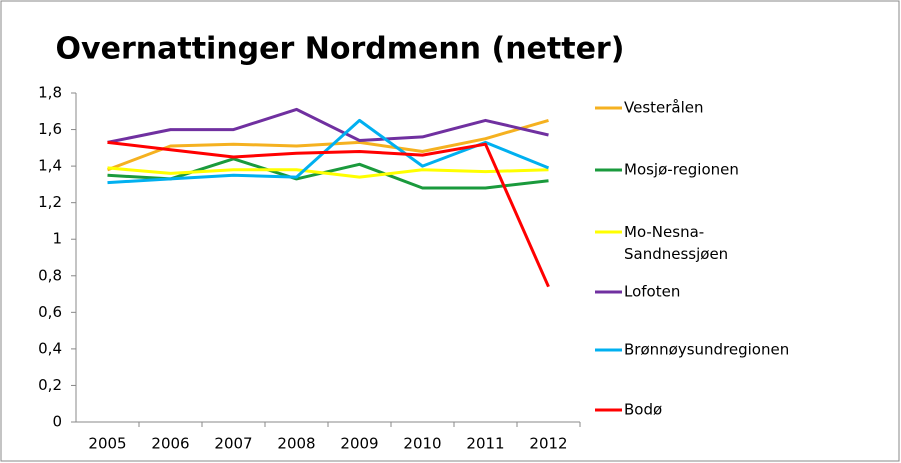  Describe the element at coordinates (359, 444) in the screenshot. I see `x-tick-label: 2009` at that location.